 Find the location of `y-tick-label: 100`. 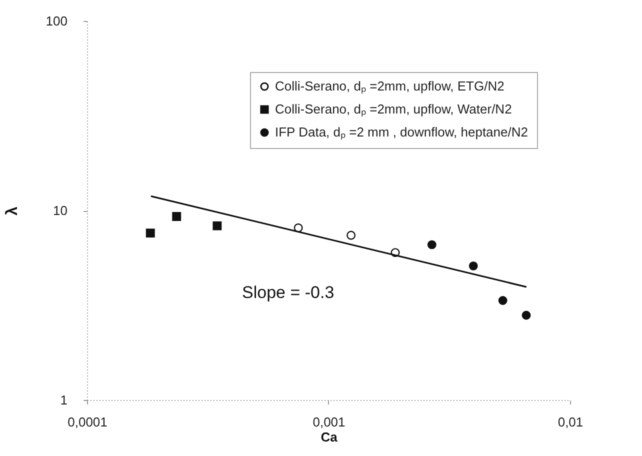

y-tick-label: 100 is located at coordinates (57, 21).